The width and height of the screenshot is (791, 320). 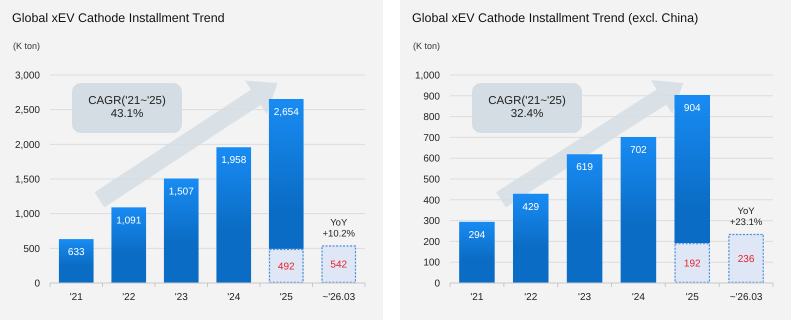 What do you see at coordinates (431, 138) in the screenshot?
I see `y-tick-label: 700` at bounding box center [431, 138].